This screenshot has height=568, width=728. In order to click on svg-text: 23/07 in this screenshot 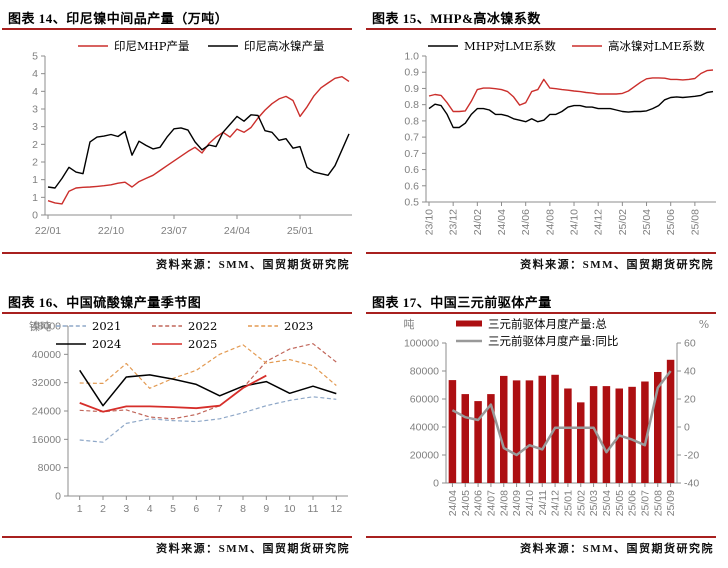, I will do `click(174, 231)`.